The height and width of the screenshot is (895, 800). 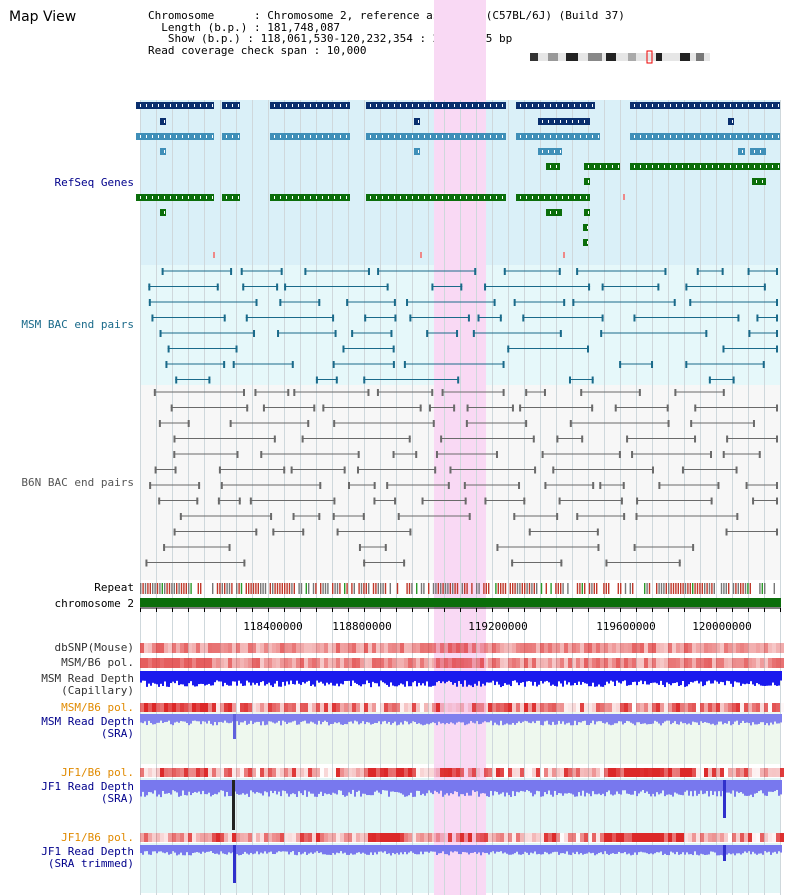 What do you see at coordinates (626, 626) in the screenshot?
I see `axis-tick-label: 119600000` at bounding box center [626, 626].